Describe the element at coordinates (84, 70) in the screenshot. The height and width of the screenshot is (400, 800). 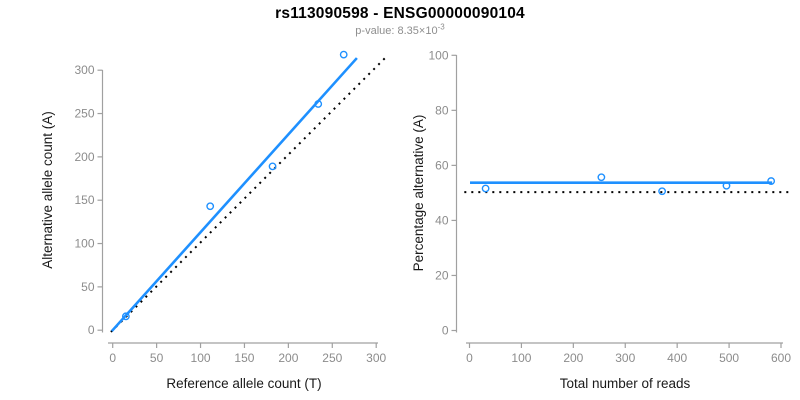
I see `y-tick-label: 300` at that location.